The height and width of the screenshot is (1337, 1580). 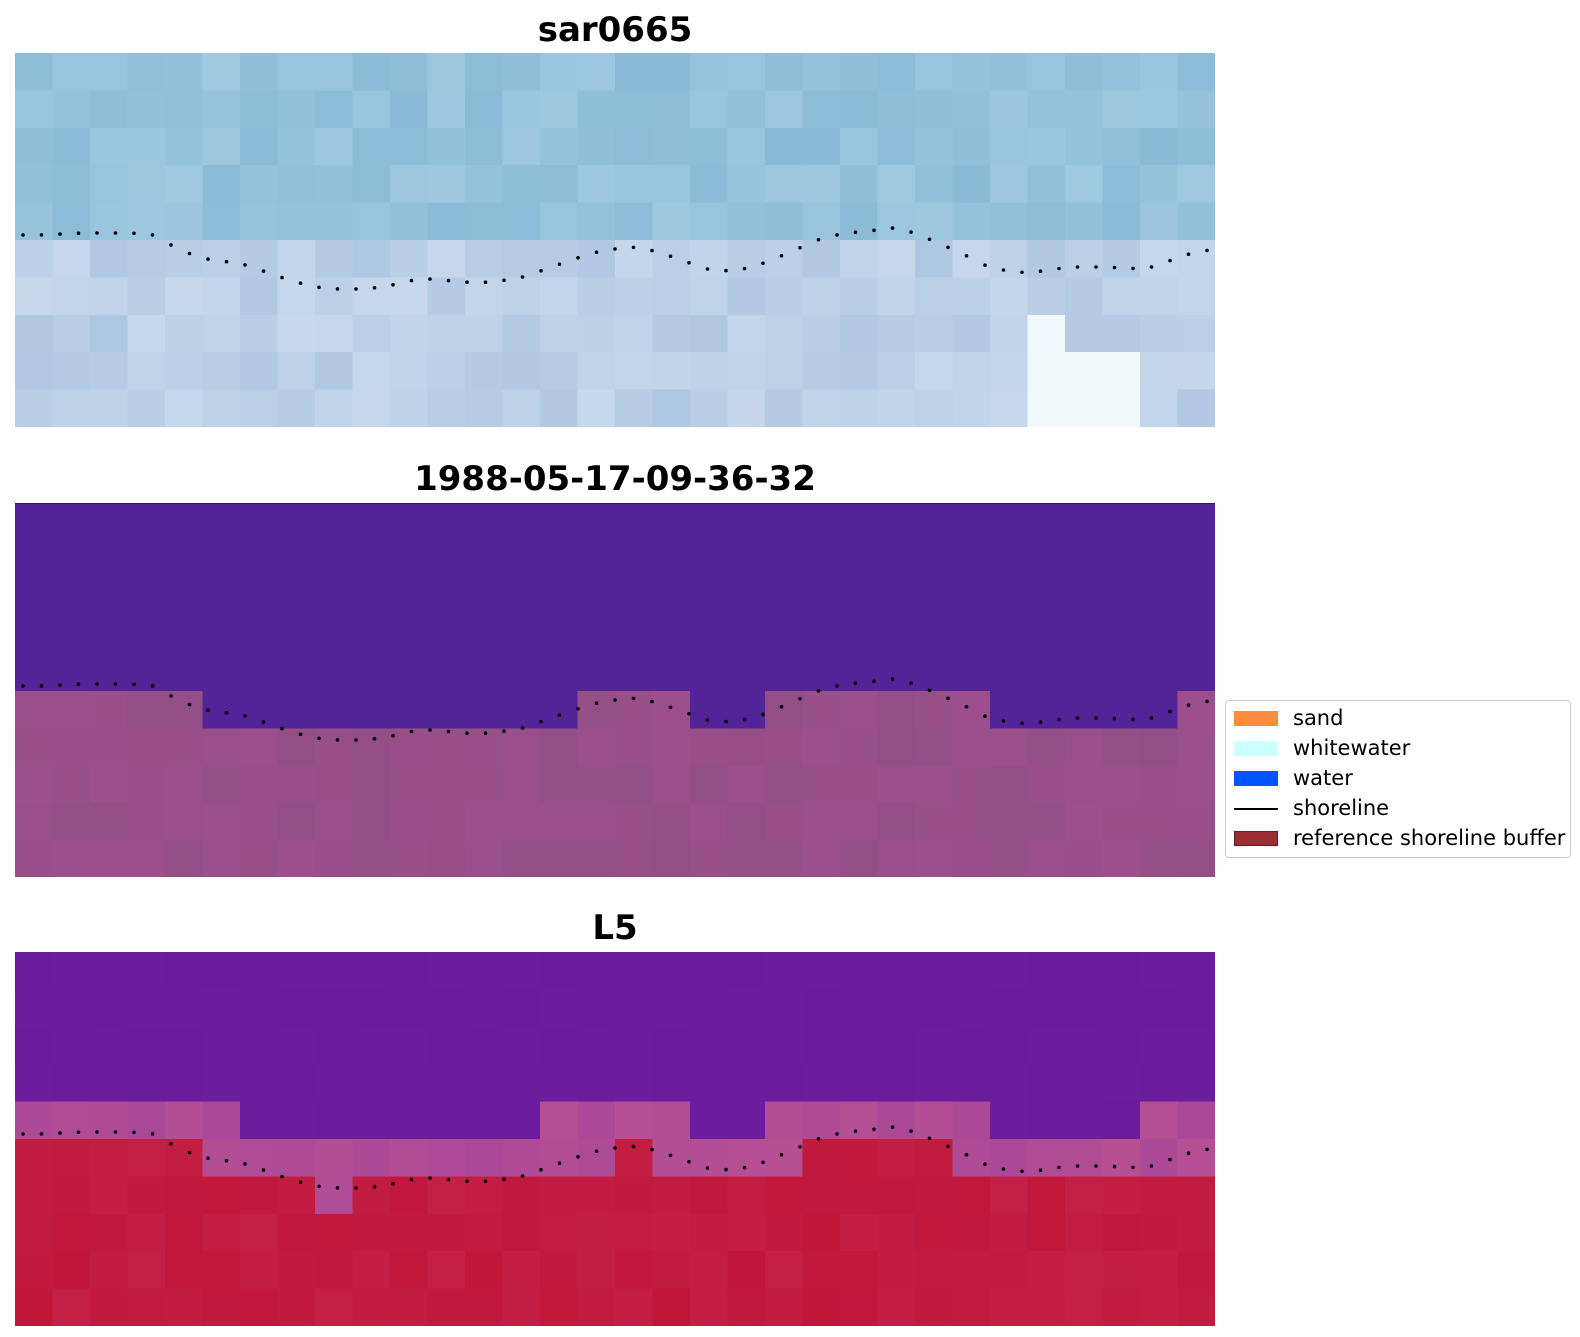 I want to click on legend-item-sand: sand, so click(x=1398, y=718).